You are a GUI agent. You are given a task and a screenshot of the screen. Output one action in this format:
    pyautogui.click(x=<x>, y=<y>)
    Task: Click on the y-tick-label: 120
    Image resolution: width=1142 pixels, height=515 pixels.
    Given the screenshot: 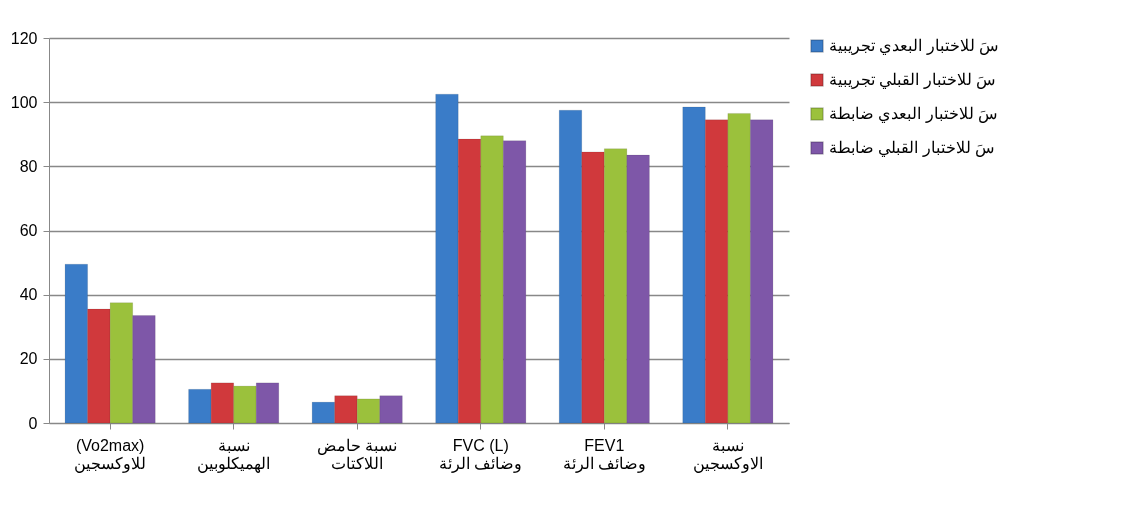 What is the action you would take?
    pyautogui.click(x=24, y=38)
    